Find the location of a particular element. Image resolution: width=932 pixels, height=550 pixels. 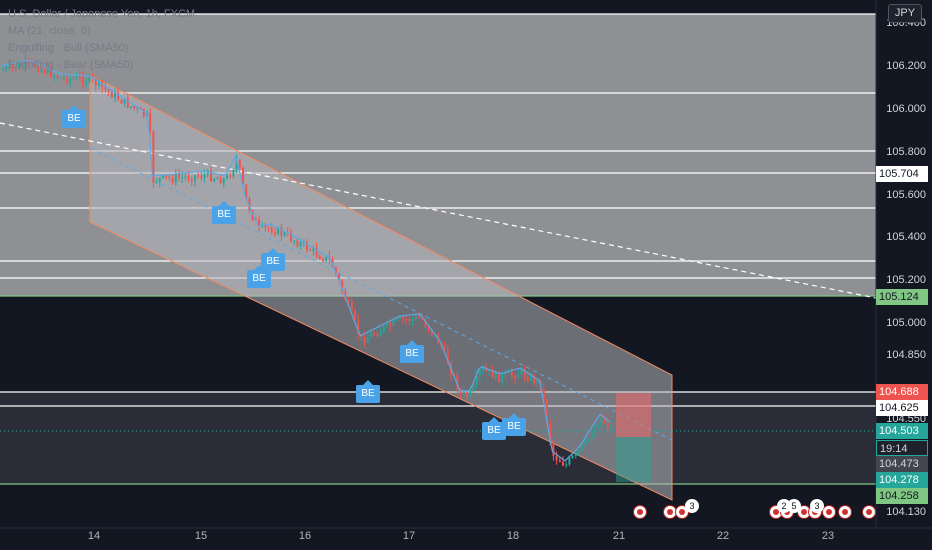

price-tick: 105.800 is located at coordinates (906, 152).